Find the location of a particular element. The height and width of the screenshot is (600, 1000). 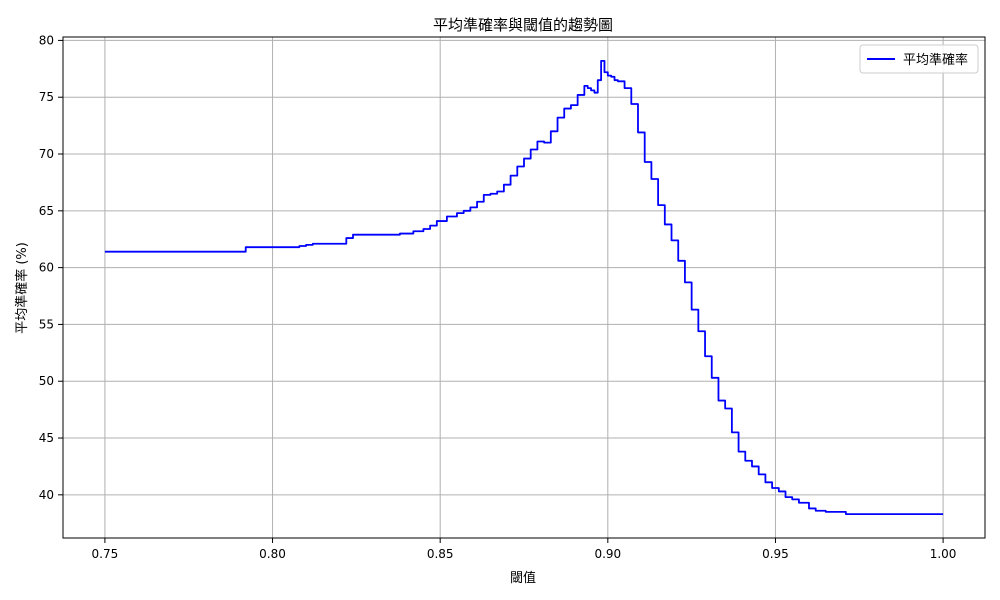

x-tick-label: 0.75 is located at coordinates (105, 554).